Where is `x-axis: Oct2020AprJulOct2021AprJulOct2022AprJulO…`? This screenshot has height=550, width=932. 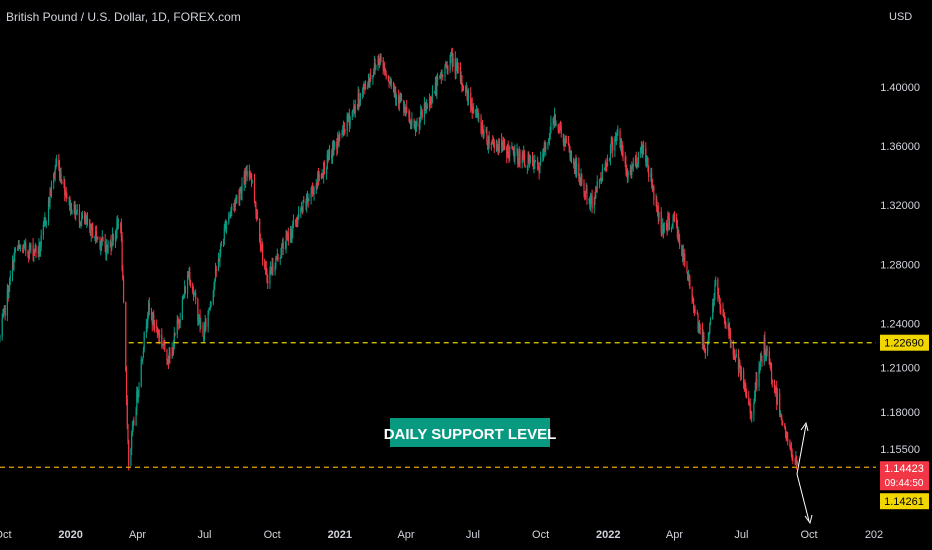 x-axis: Oct2020AprJulOct2021AprJulOct2022AprJulO… is located at coordinates (441, 535).